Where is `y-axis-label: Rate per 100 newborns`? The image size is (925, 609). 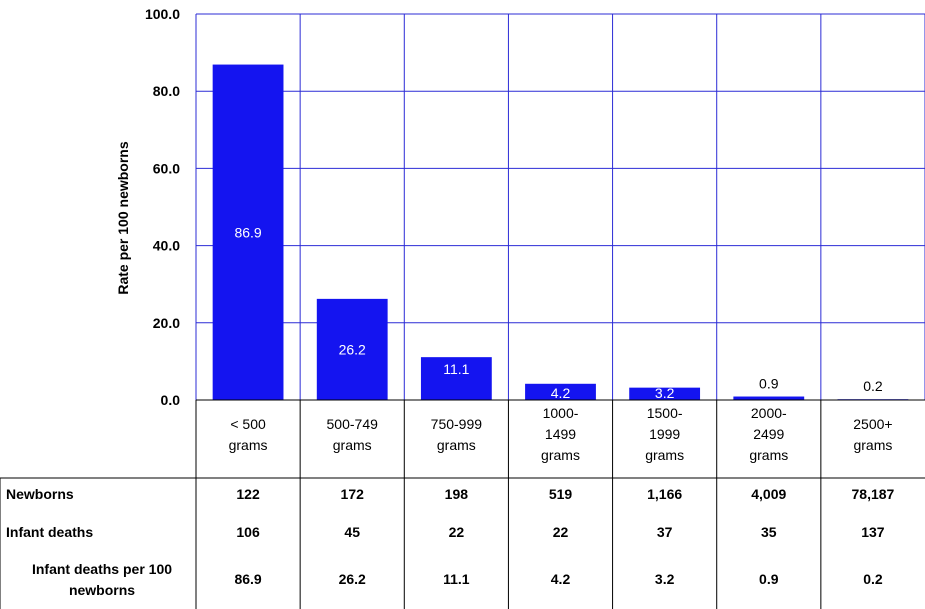 y-axis-label: Rate per 100 newborns is located at coordinates (123, 217).